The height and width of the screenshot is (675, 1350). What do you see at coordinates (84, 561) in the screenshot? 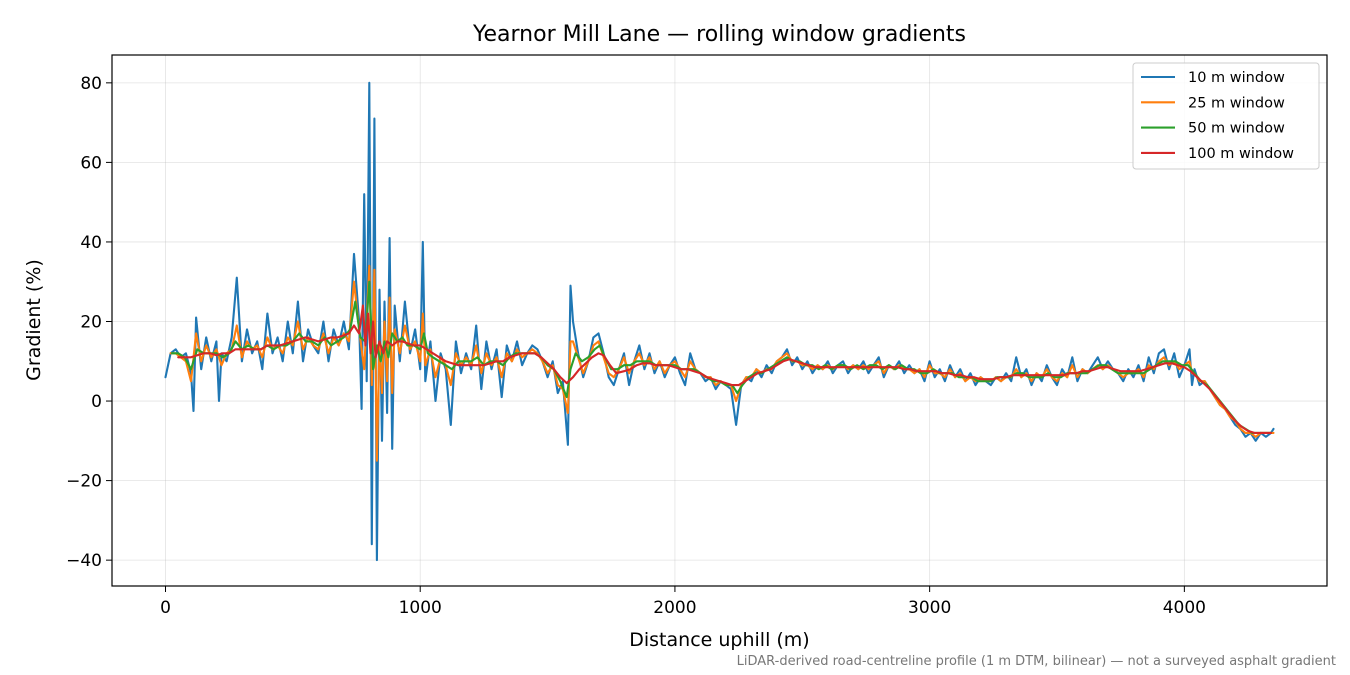
I see `y-tick-label: −40` at bounding box center [84, 561].